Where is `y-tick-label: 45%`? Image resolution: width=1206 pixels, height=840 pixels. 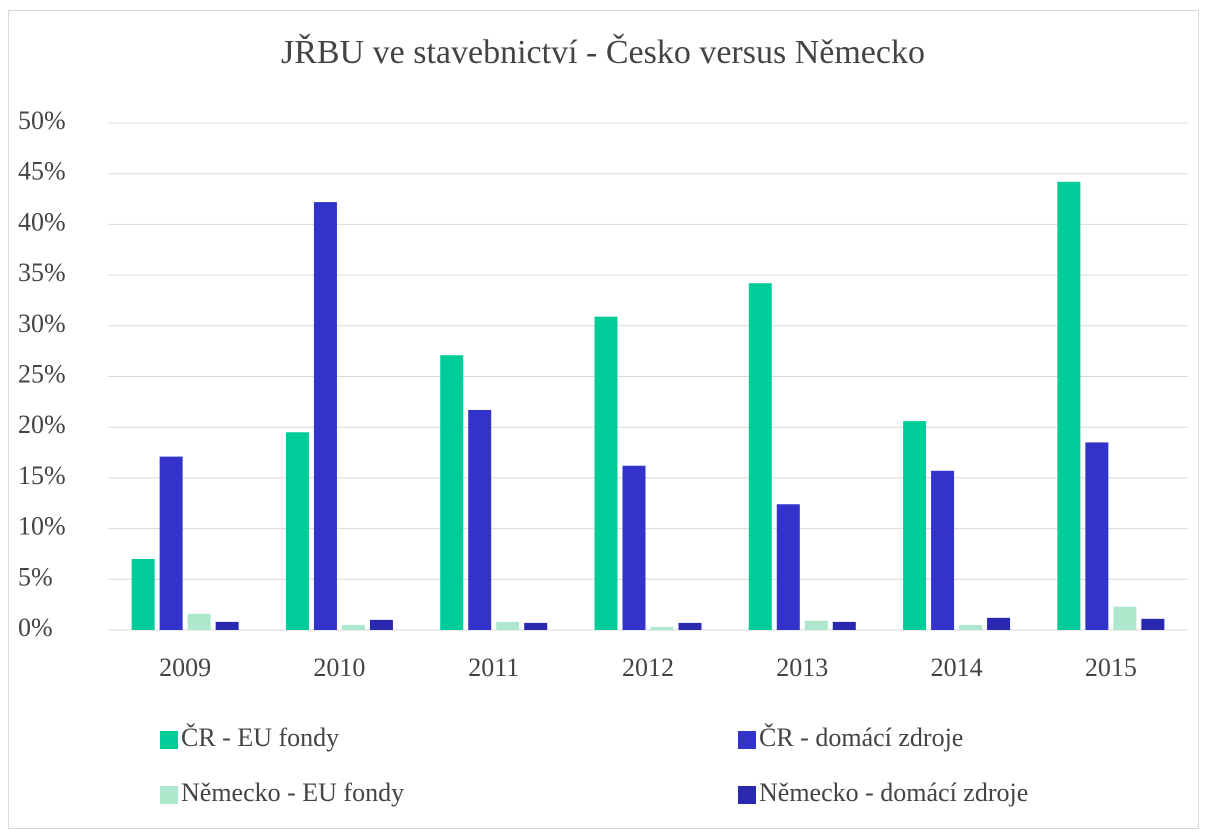 y-tick-label: 45% is located at coordinates (42, 171).